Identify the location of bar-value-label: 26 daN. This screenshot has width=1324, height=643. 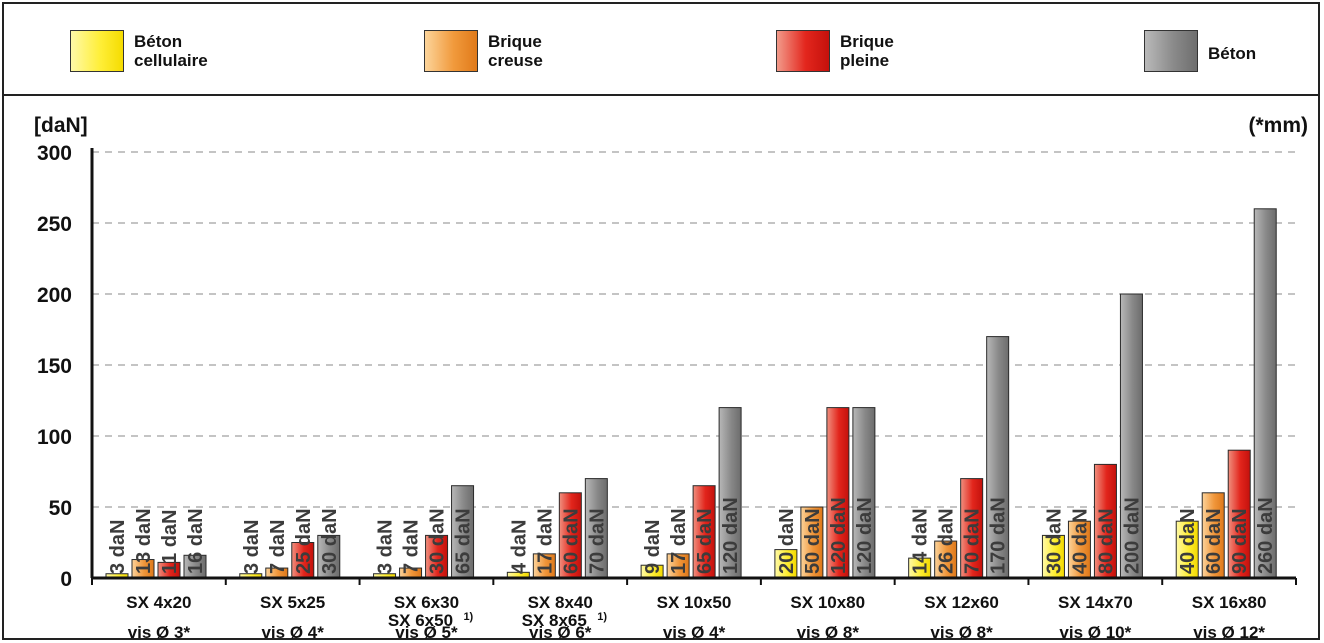
(947, 541).